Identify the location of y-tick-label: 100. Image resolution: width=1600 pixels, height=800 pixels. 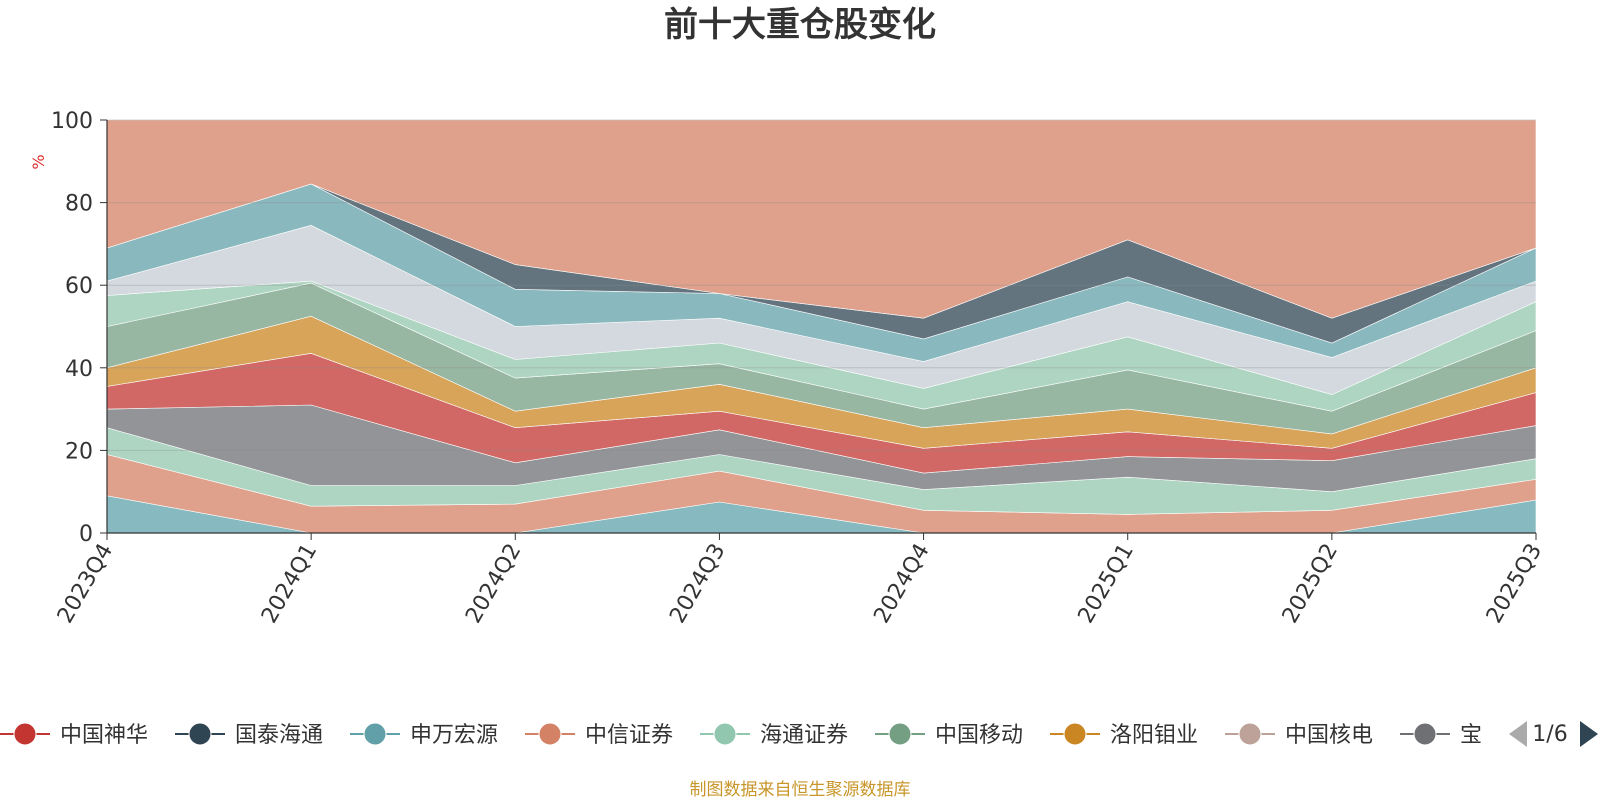
(72, 121).